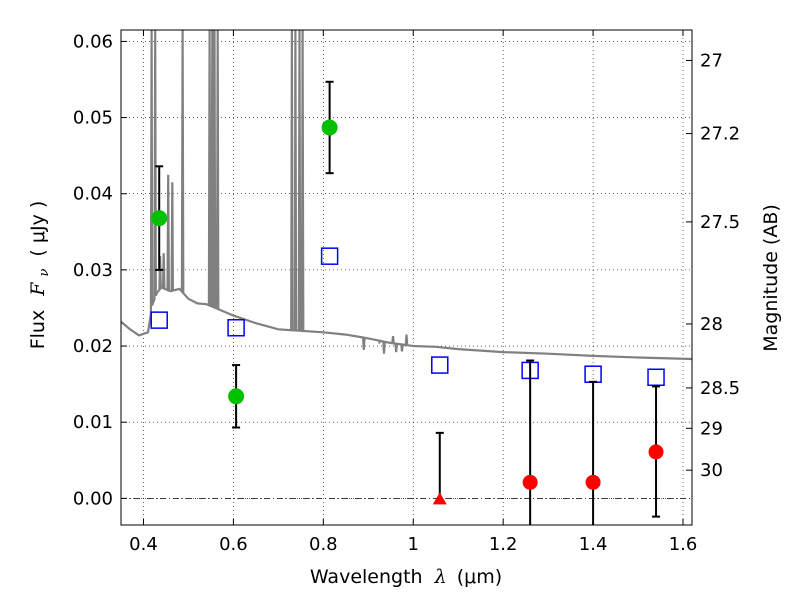 Image resolution: width=800 pixels, height=600 pixels. I want to click on non-detections-series, so click(548, 474).